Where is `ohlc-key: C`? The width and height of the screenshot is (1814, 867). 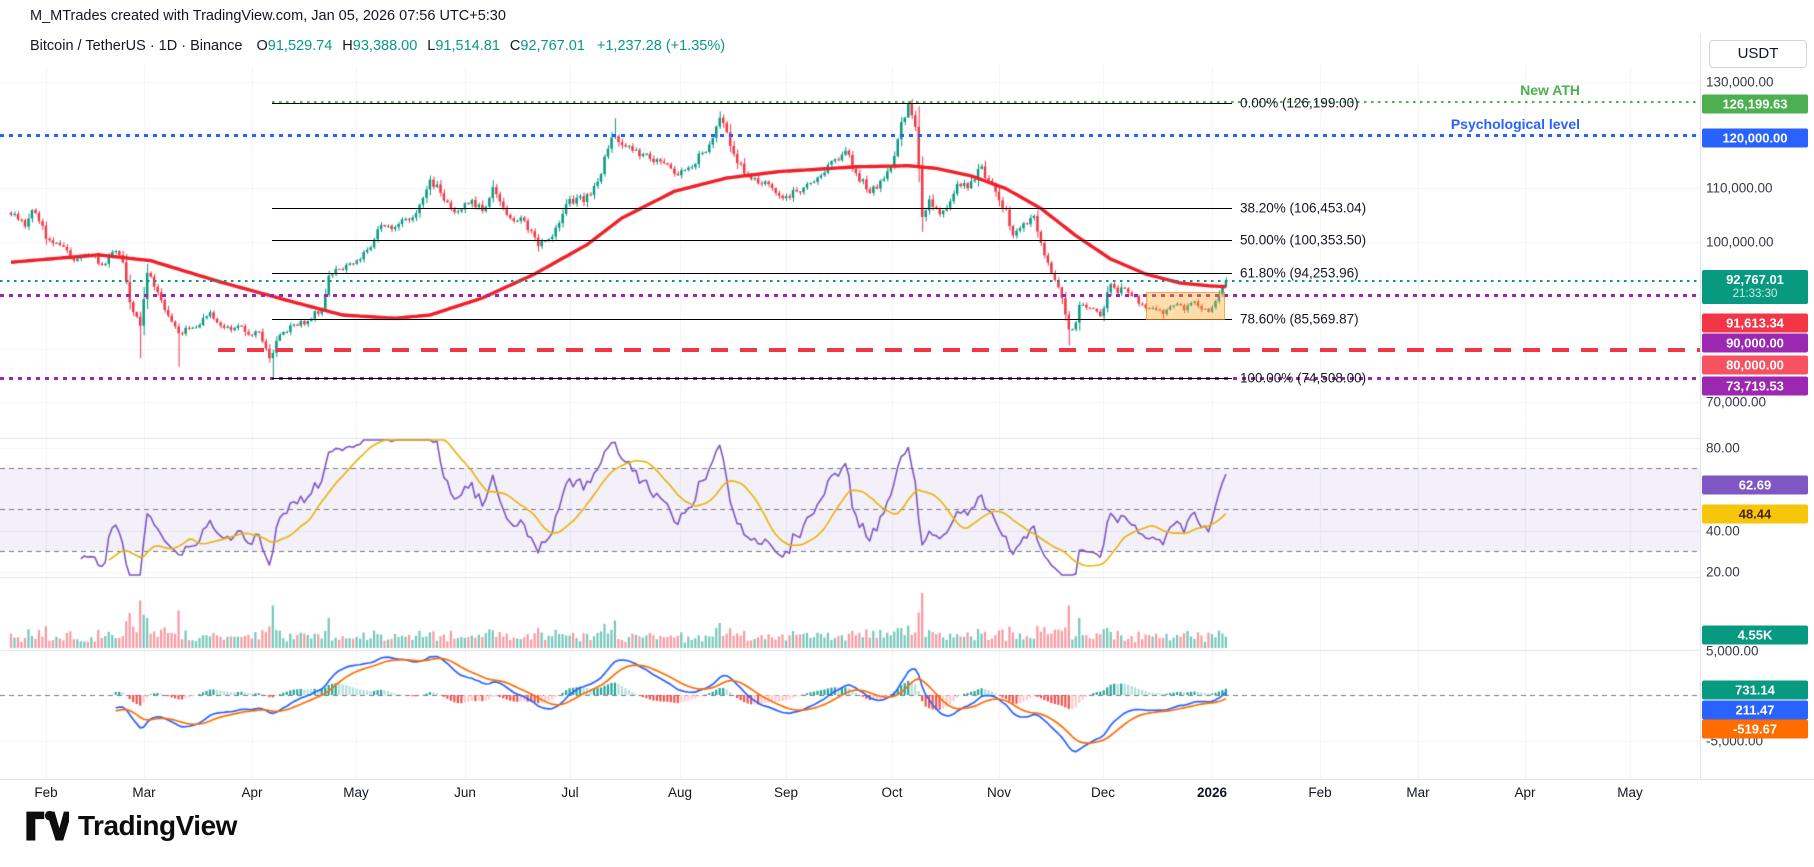 ohlc-key: C is located at coordinates (515, 46).